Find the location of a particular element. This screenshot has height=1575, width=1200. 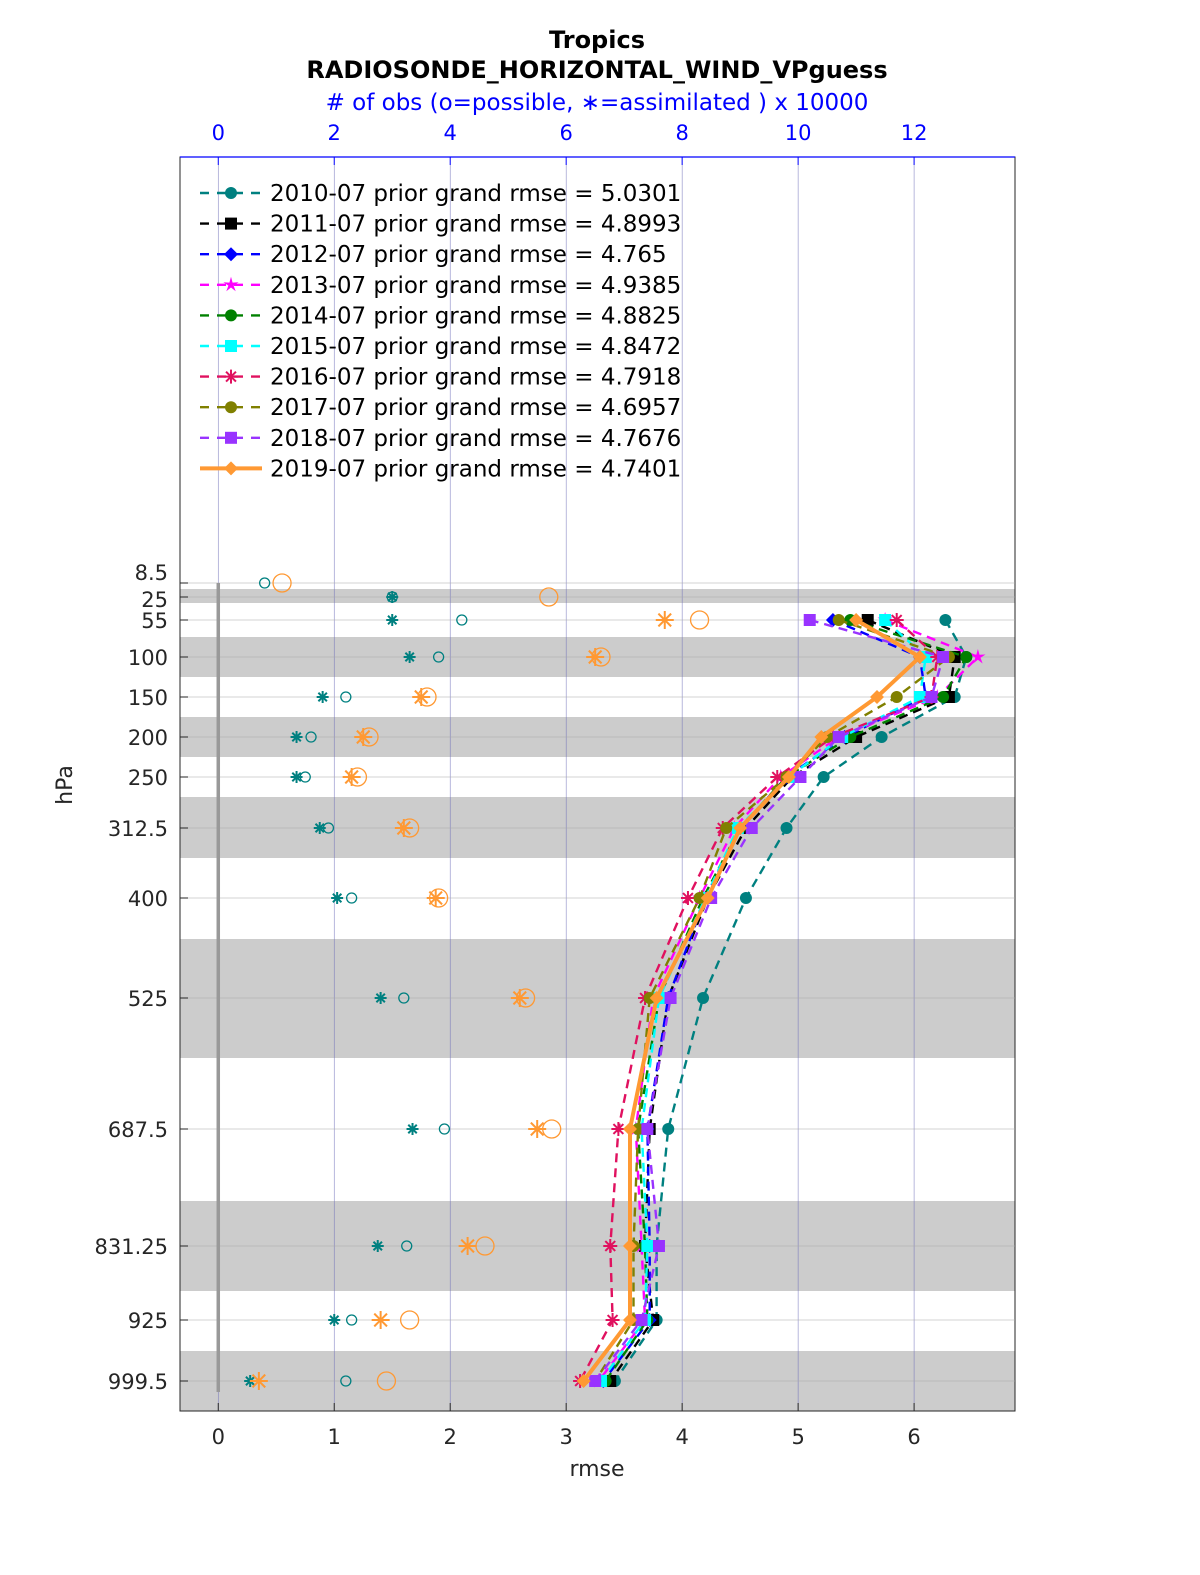

y-tick-label-5: 200 is located at coordinates (148, 738).